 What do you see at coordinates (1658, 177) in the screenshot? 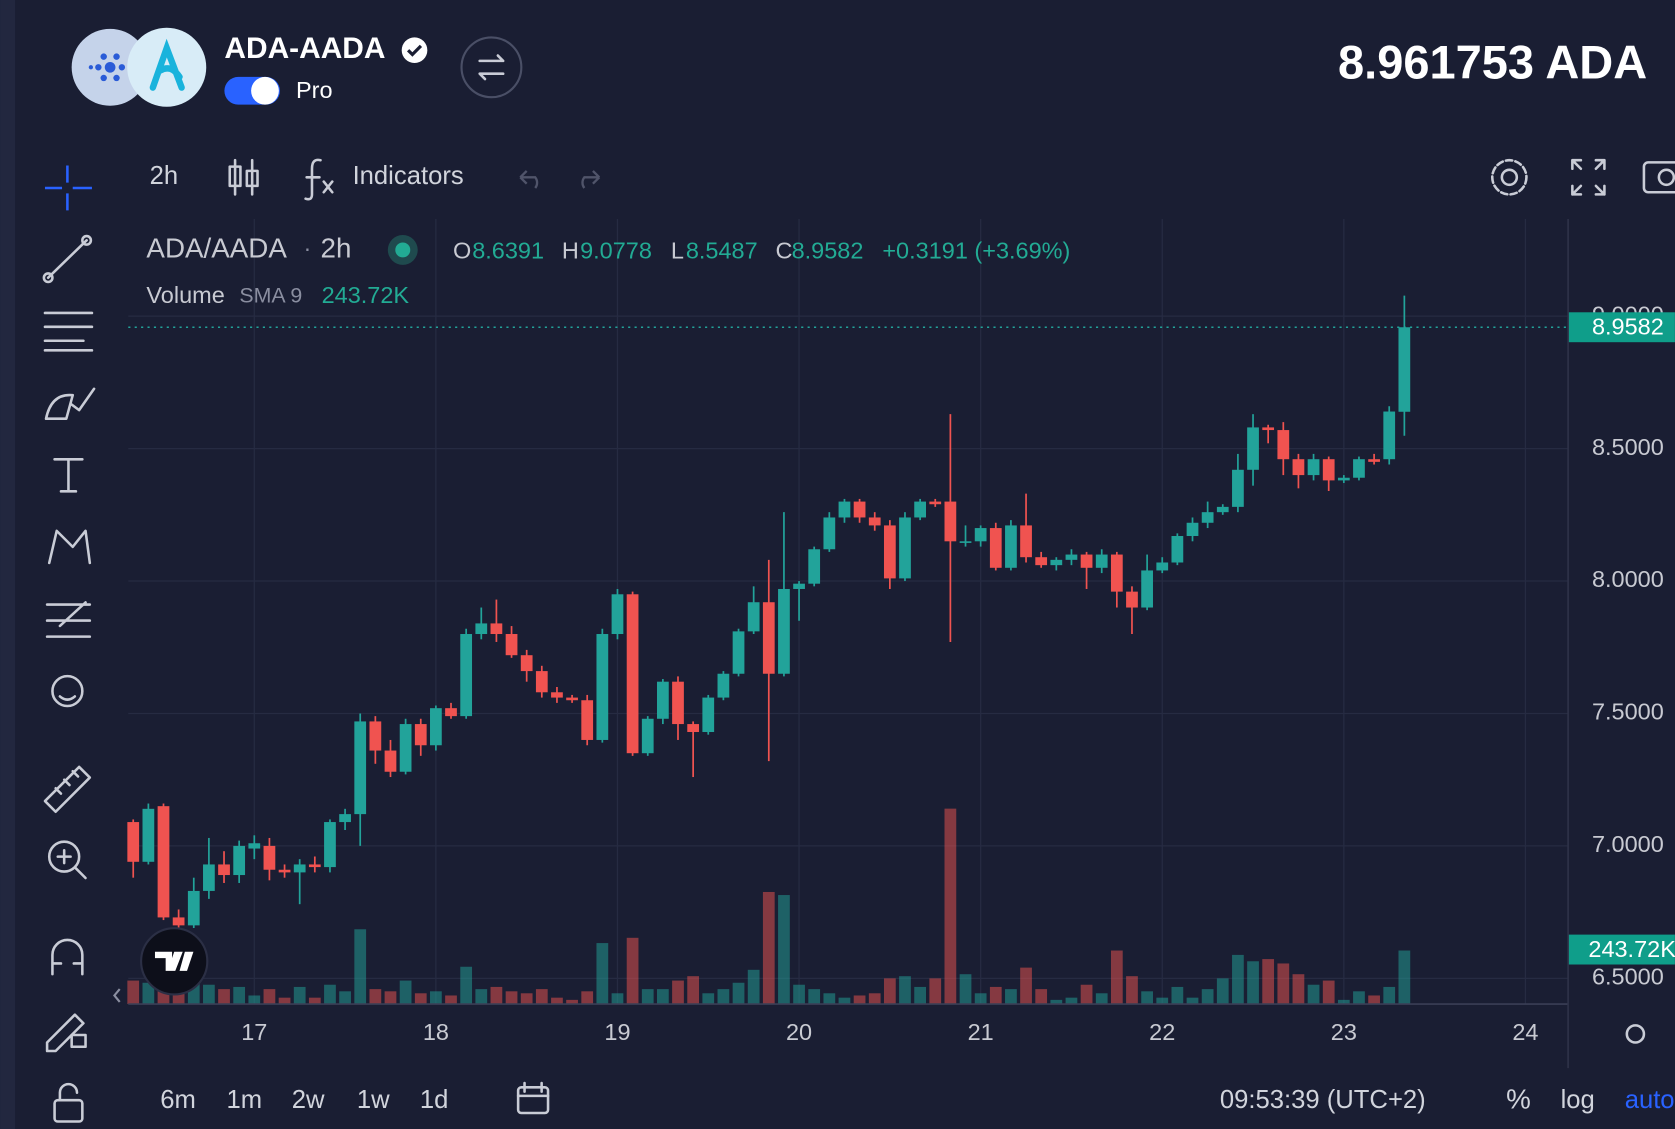
I see `screenshot` at bounding box center [1658, 177].